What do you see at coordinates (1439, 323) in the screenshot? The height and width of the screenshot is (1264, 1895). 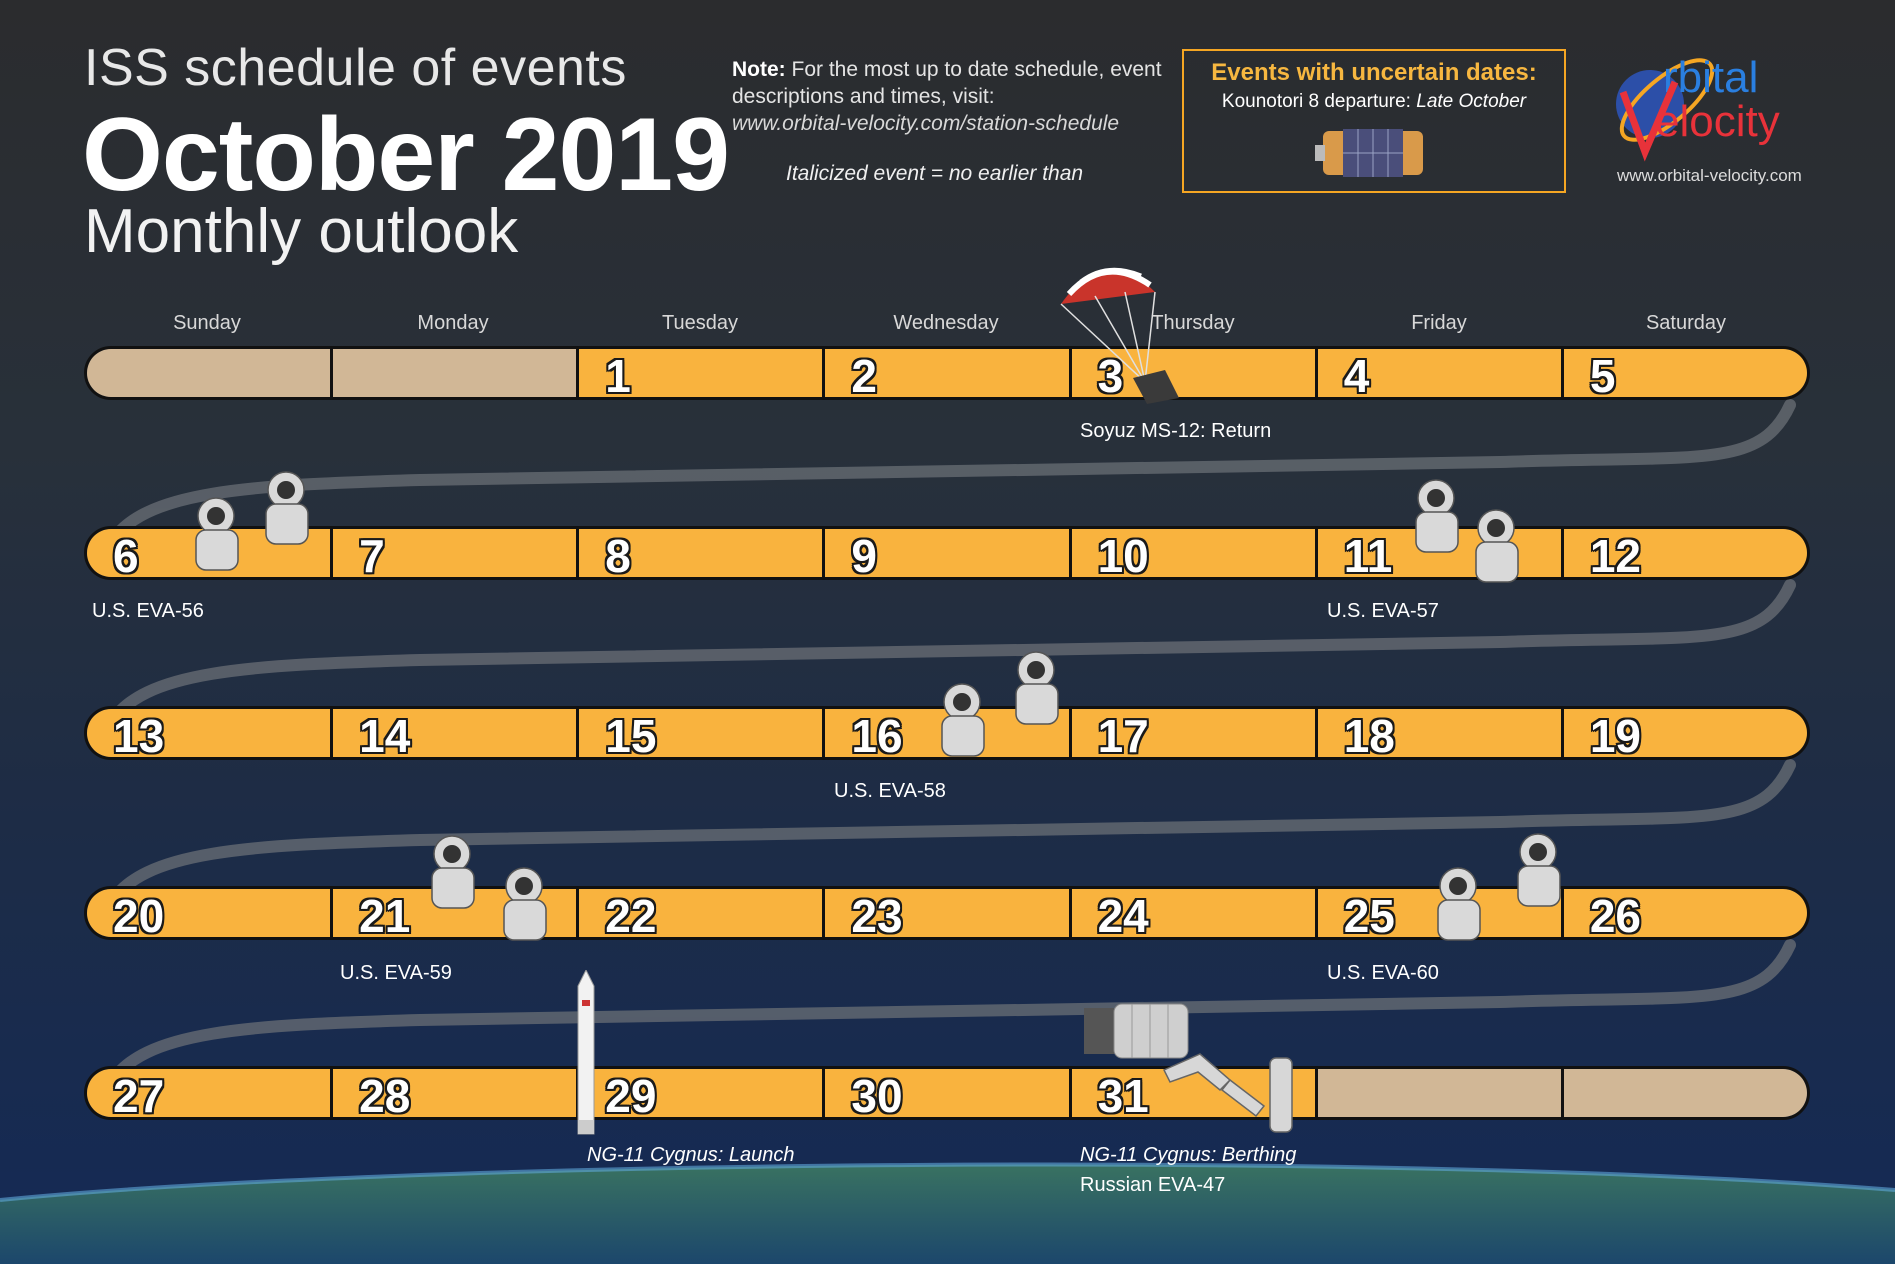 I see `weekday-friday: Friday` at bounding box center [1439, 323].